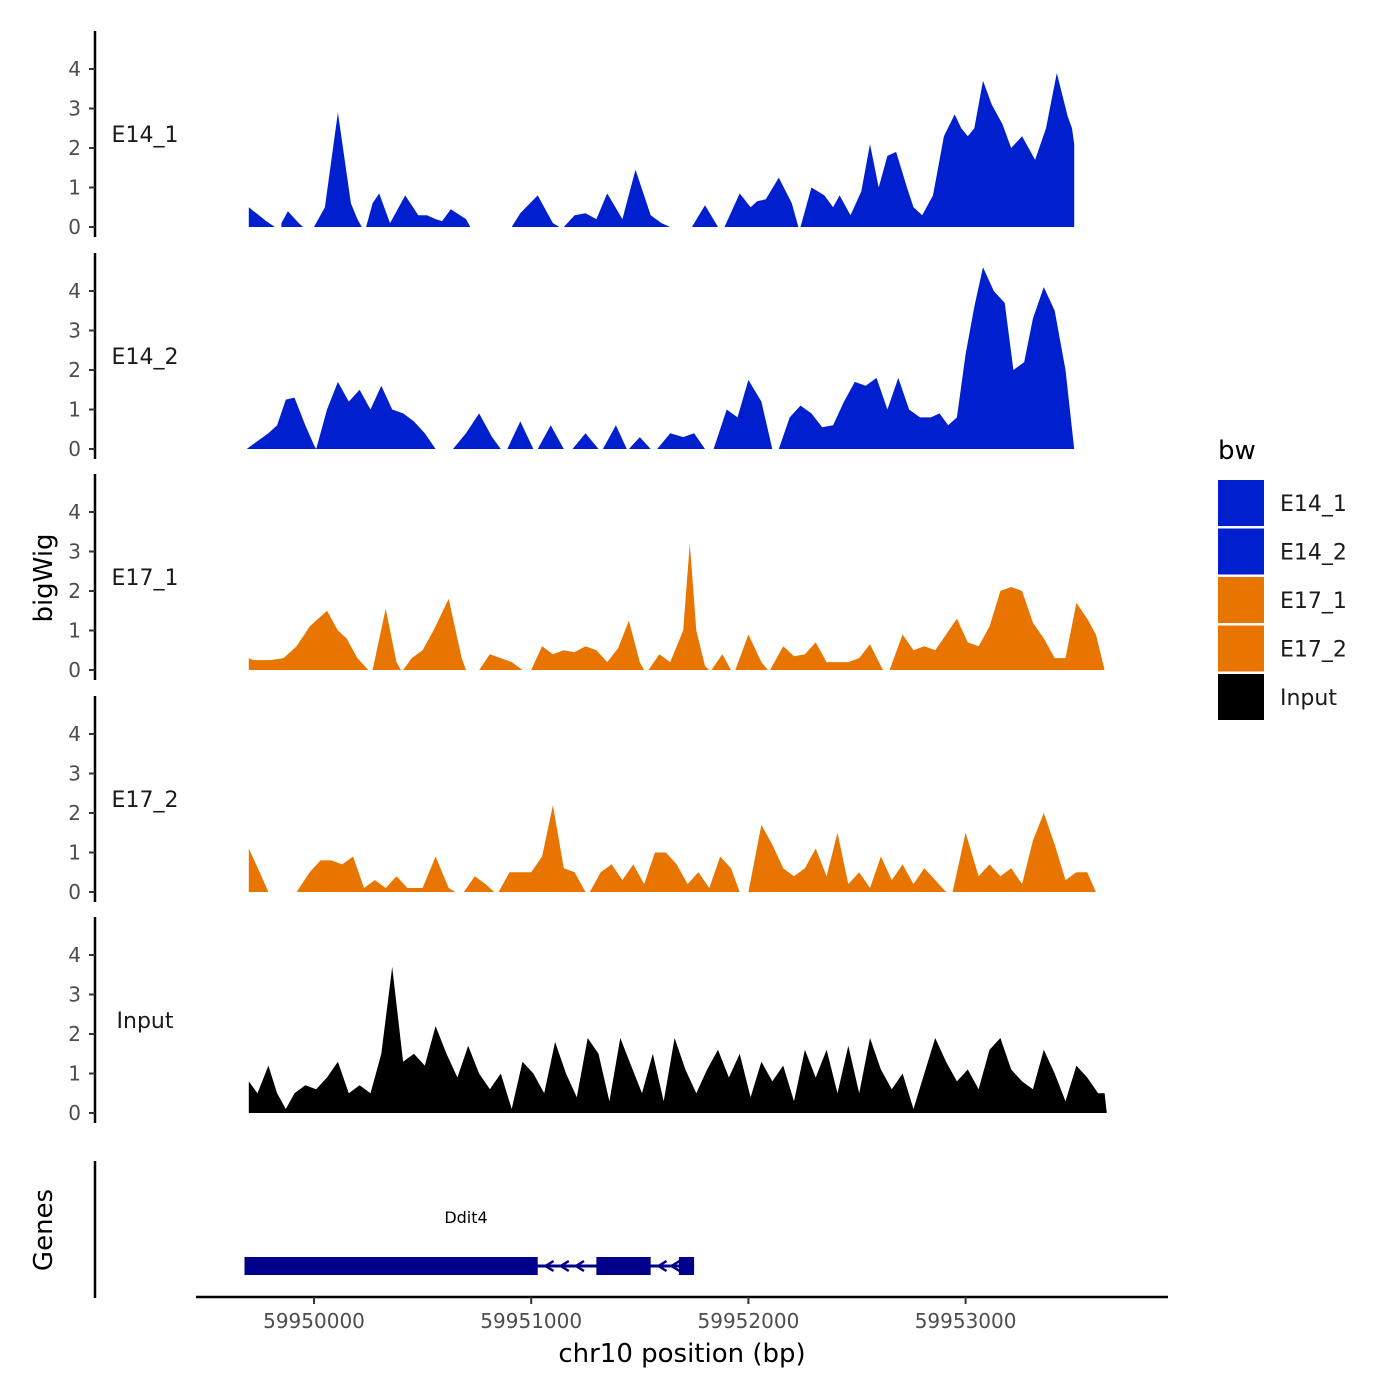  What do you see at coordinates (1308, 698) in the screenshot?
I see `legend-label: Input` at bounding box center [1308, 698].